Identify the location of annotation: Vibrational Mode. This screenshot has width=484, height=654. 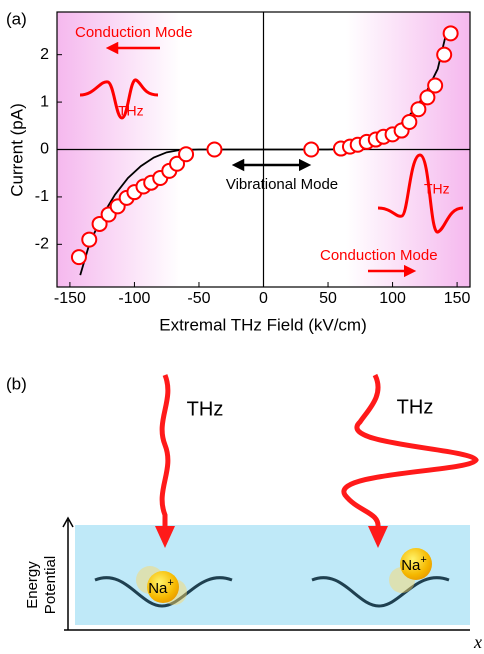
(282, 184).